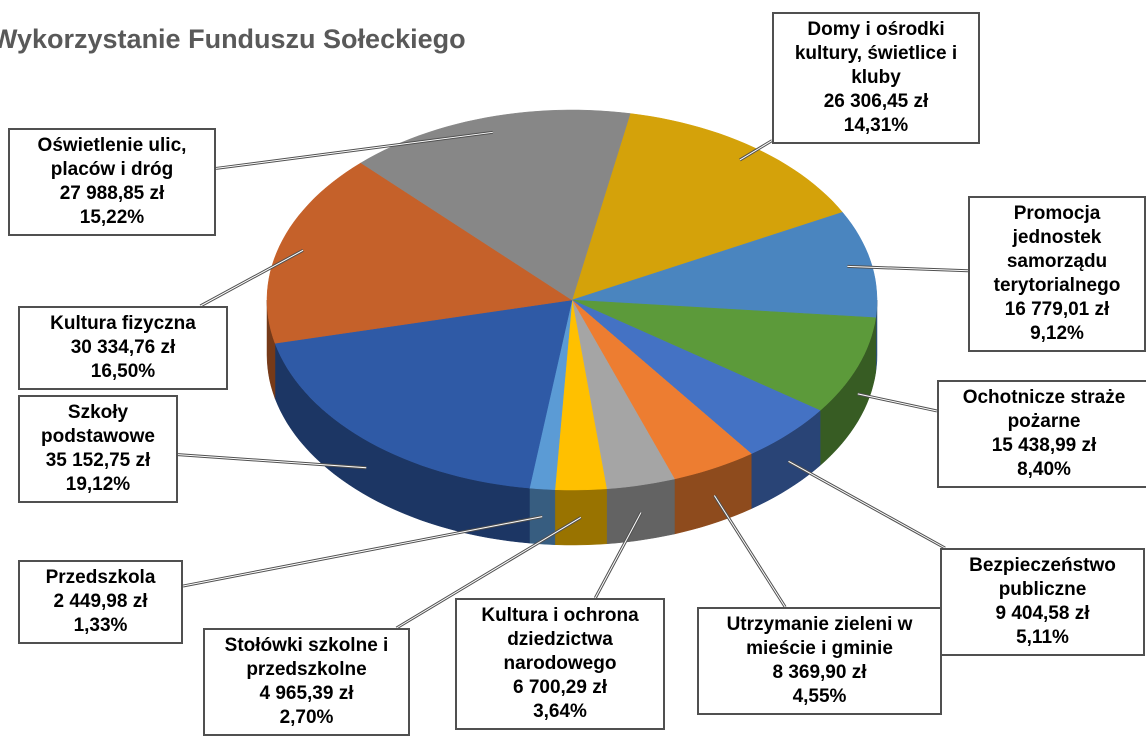  What do you see at coordinates (112, 193) in the screenshot?
I see `label-amount: 27 988,85 zł` at bounding box center [112, 193].